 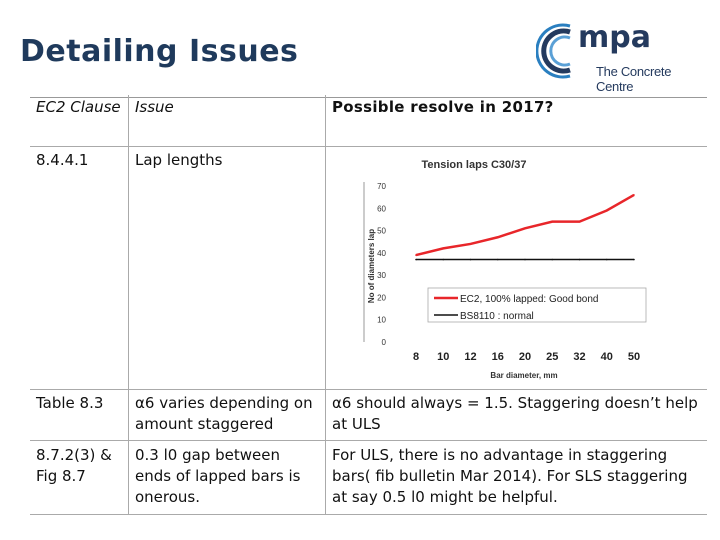 What do you see at coordinates (371, 266) in the screenshot?
I see `y-axis-label: No of diameters lap` at bounding box center [371, 266].